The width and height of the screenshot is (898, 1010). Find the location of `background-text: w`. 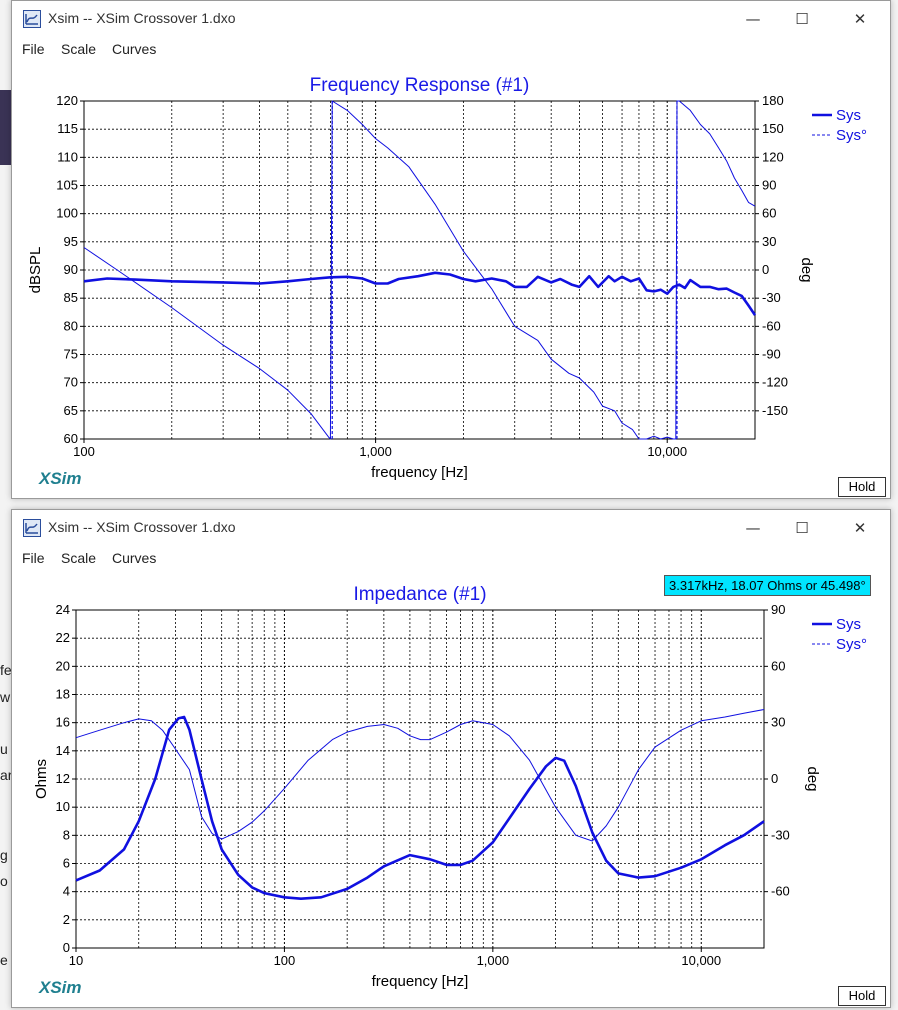

background-text: w is located at coordinates (5, 697).